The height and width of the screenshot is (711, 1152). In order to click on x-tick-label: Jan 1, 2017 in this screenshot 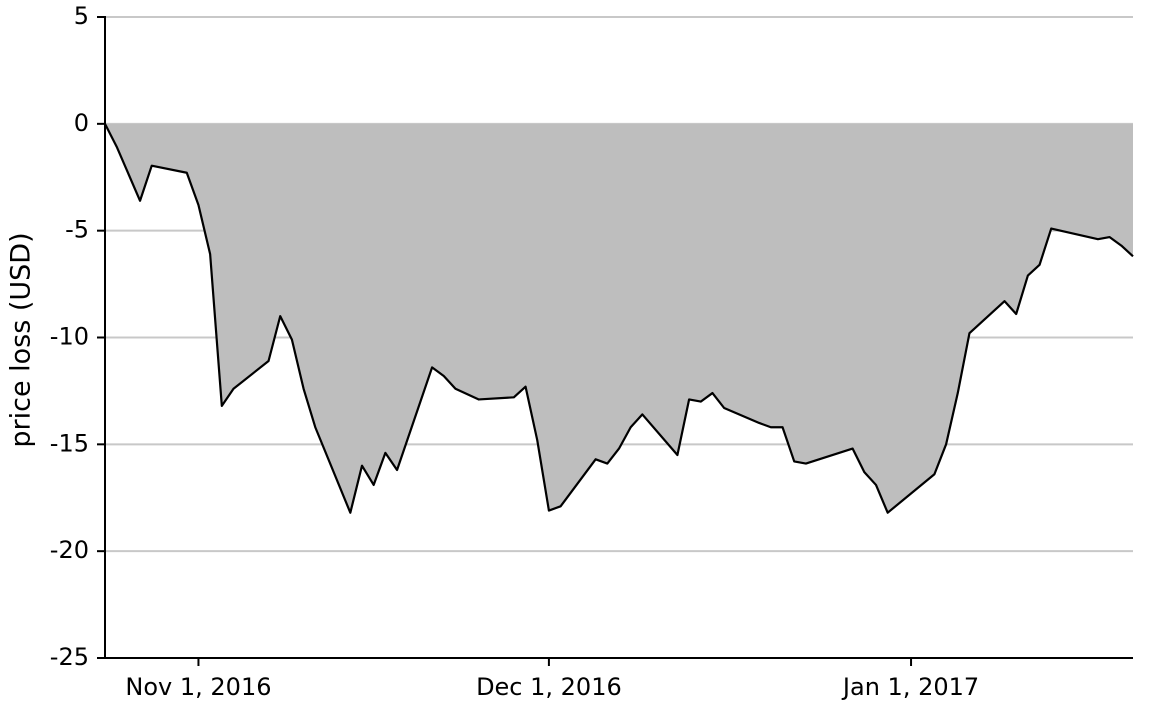, I will do `click(910, 687)`.